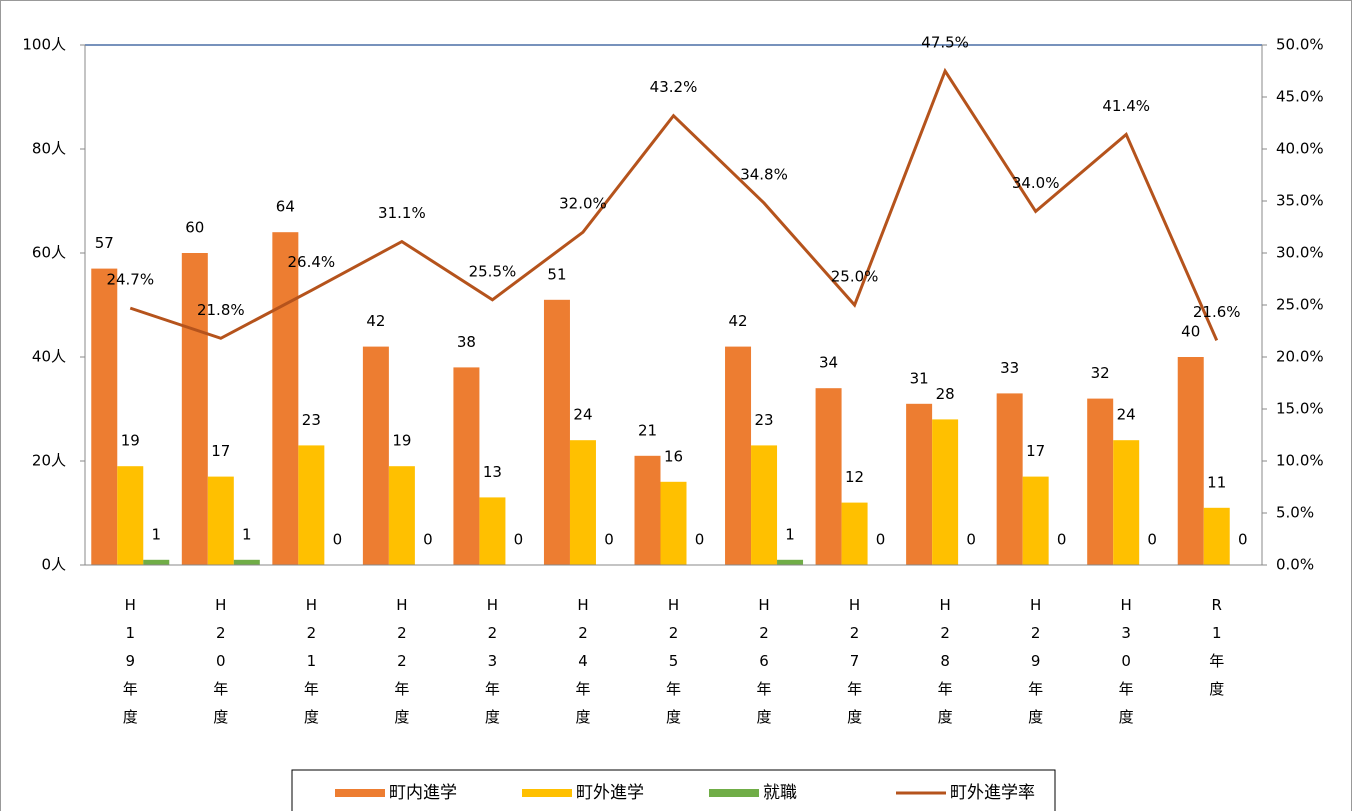 This screenshot has height=811, width=1352. Describe the element at coordinates (1035, 451) in the screenshot. I see `data-label: 17` at that location.